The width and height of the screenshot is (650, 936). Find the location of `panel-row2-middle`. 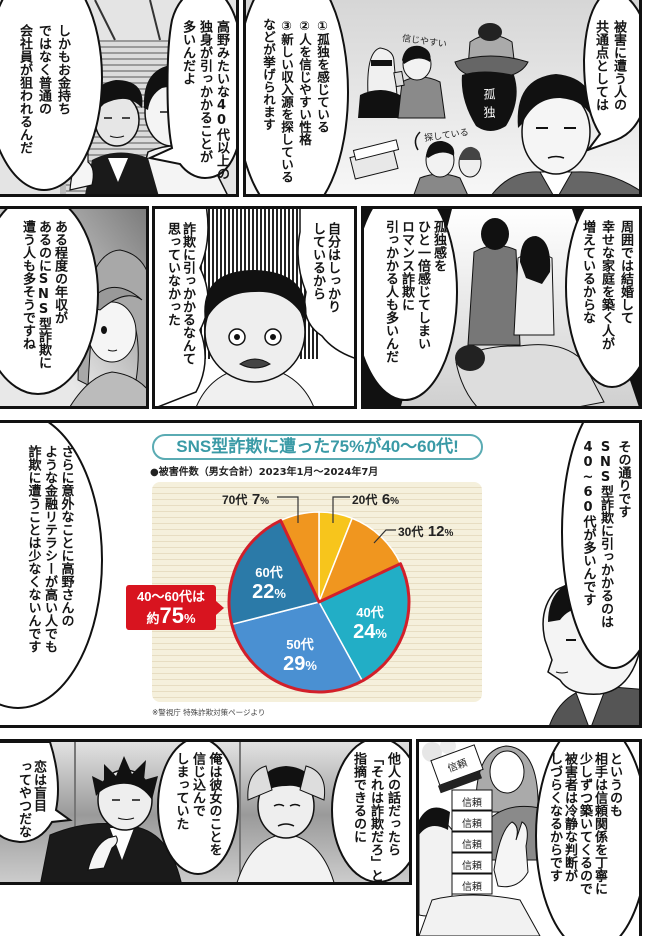

panel-row2-middle is located at coordinates (254, 307).